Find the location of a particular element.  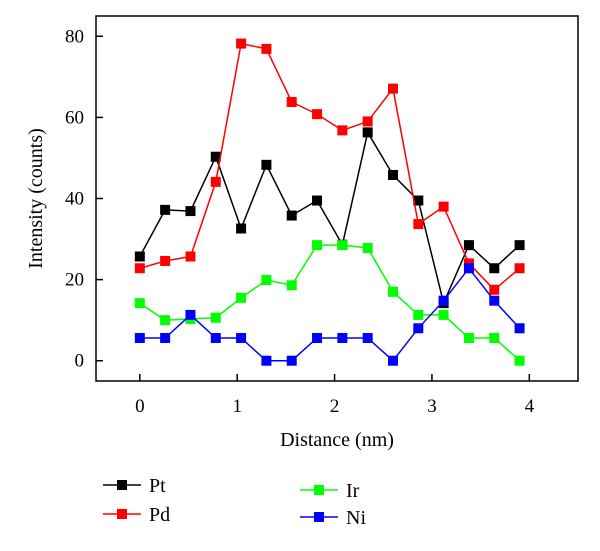

x-tick-label: 2 is located at coordinates (335, 406).